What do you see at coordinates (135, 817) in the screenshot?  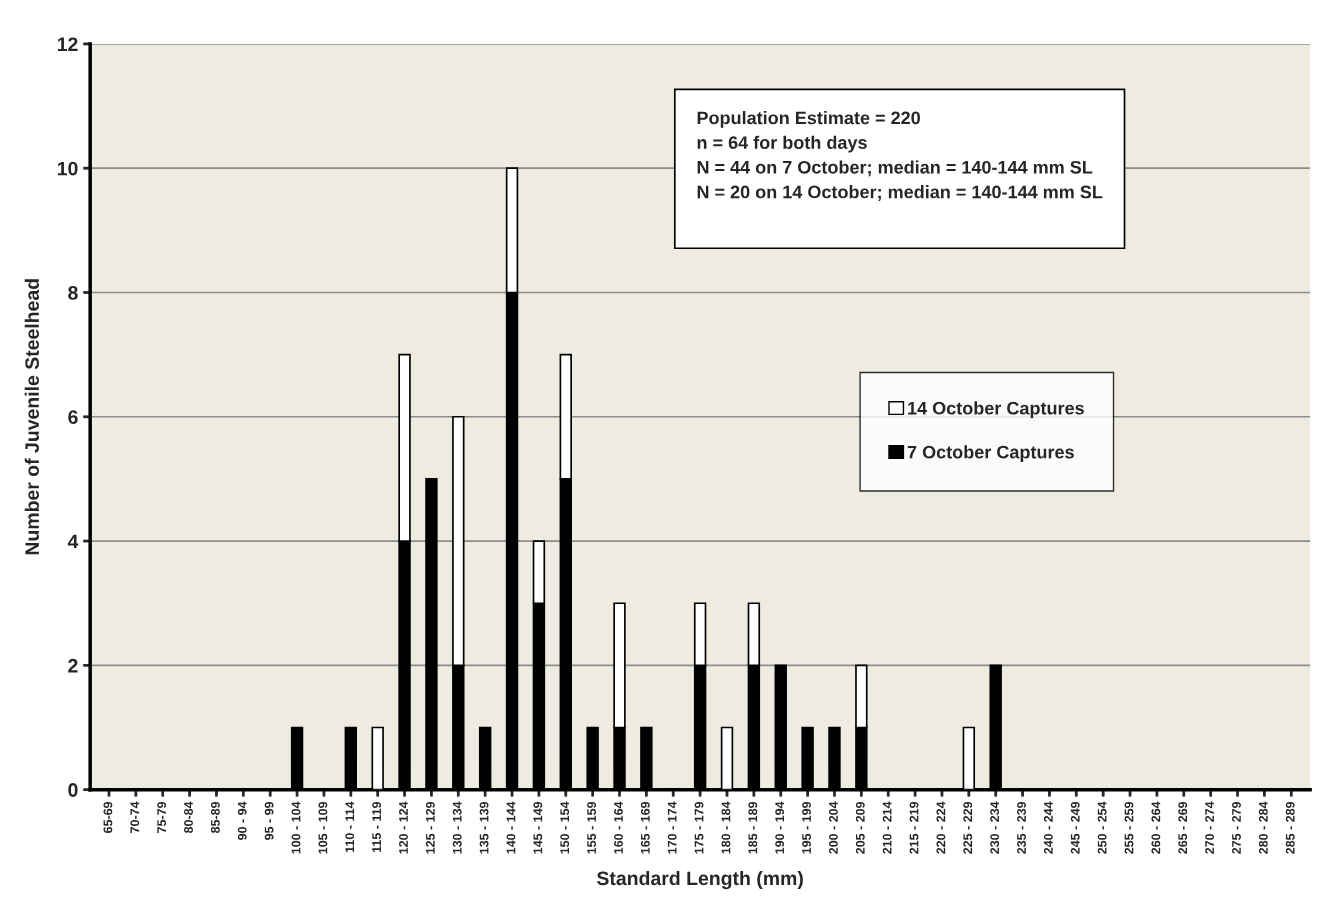 I see `x-tick-label: 70-74` at bounding box center [135, 817].